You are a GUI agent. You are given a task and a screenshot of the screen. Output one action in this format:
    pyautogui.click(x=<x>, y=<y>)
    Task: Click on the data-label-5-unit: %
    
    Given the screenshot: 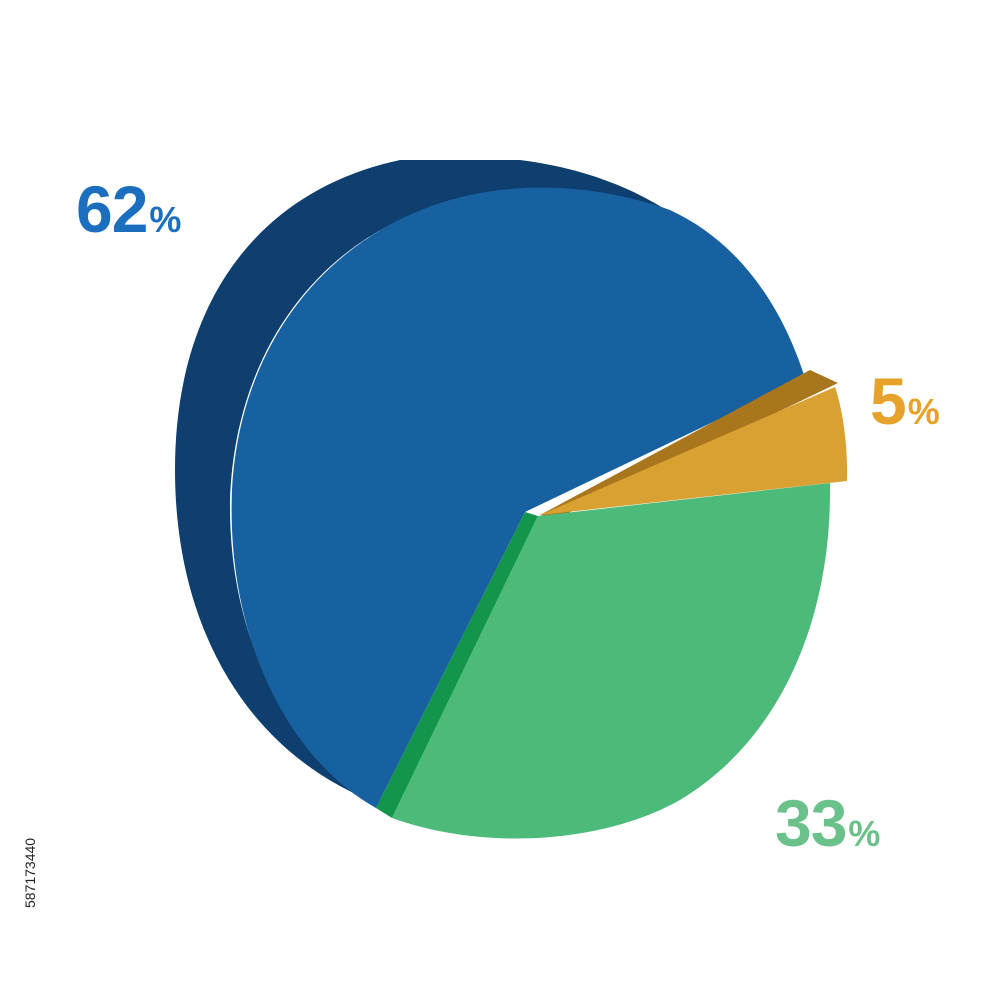 What is the action you would take?
    pyautogui.click(x=923, y=411)
    